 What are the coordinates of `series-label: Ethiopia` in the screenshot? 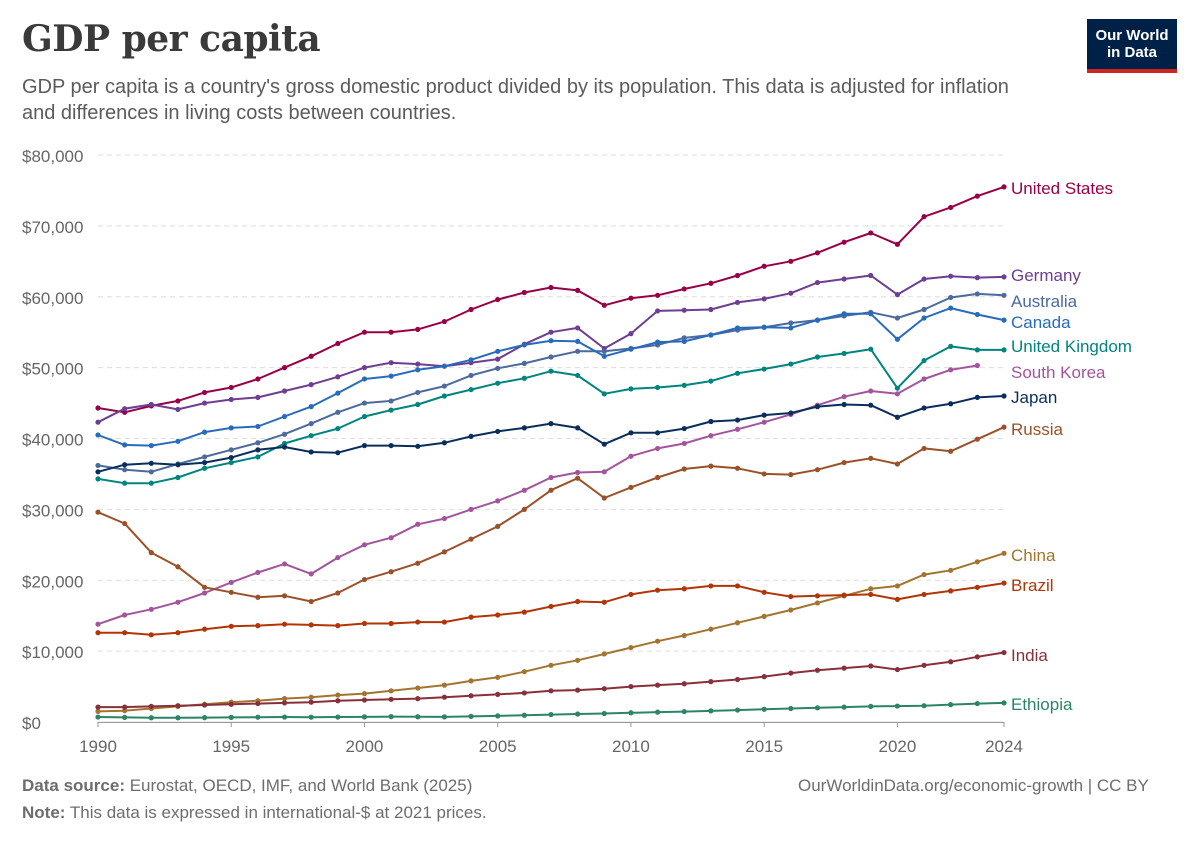 It's located at (1042, 704).